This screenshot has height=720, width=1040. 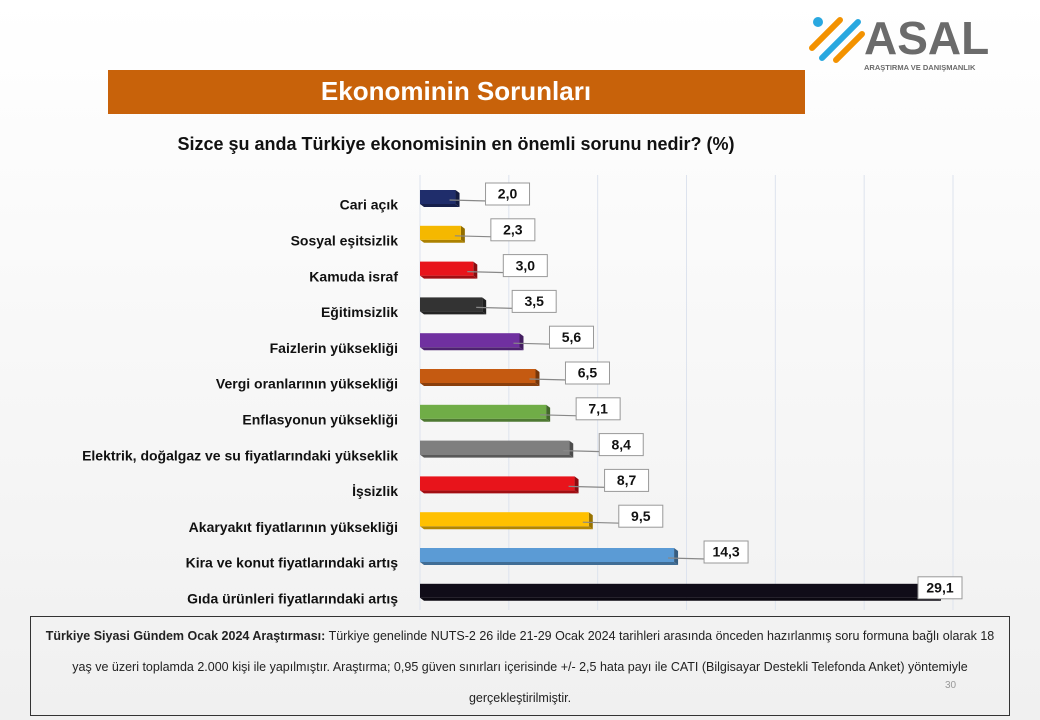 I want to click on title-bar, so click(x=456, y=92).